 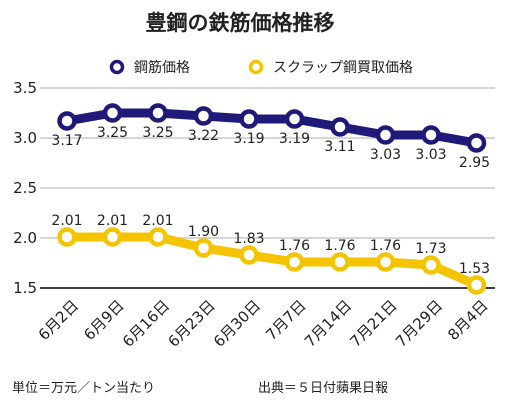 I want to click on scrap-data-label: 1.90, so click(x=203, y=232).